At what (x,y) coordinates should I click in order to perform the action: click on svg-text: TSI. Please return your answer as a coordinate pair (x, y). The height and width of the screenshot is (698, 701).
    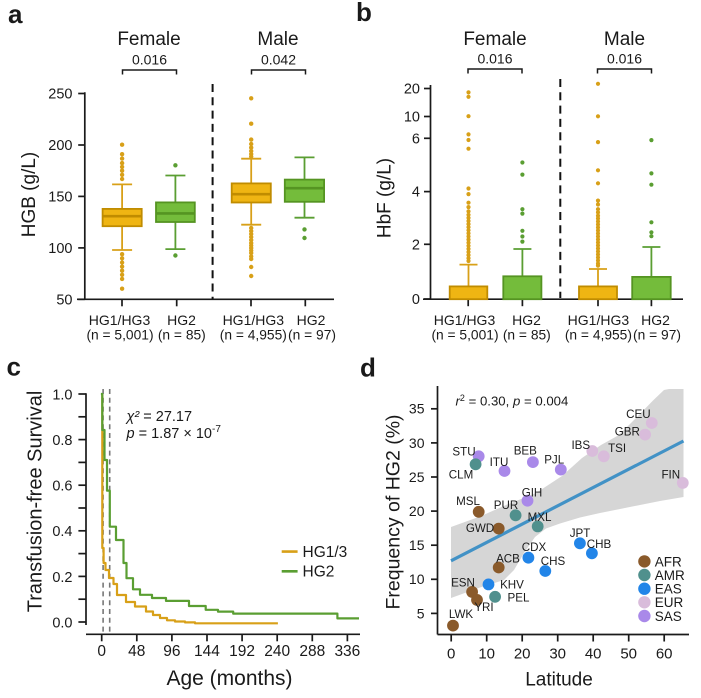
    Looking at the image, I should click on (617, 448).